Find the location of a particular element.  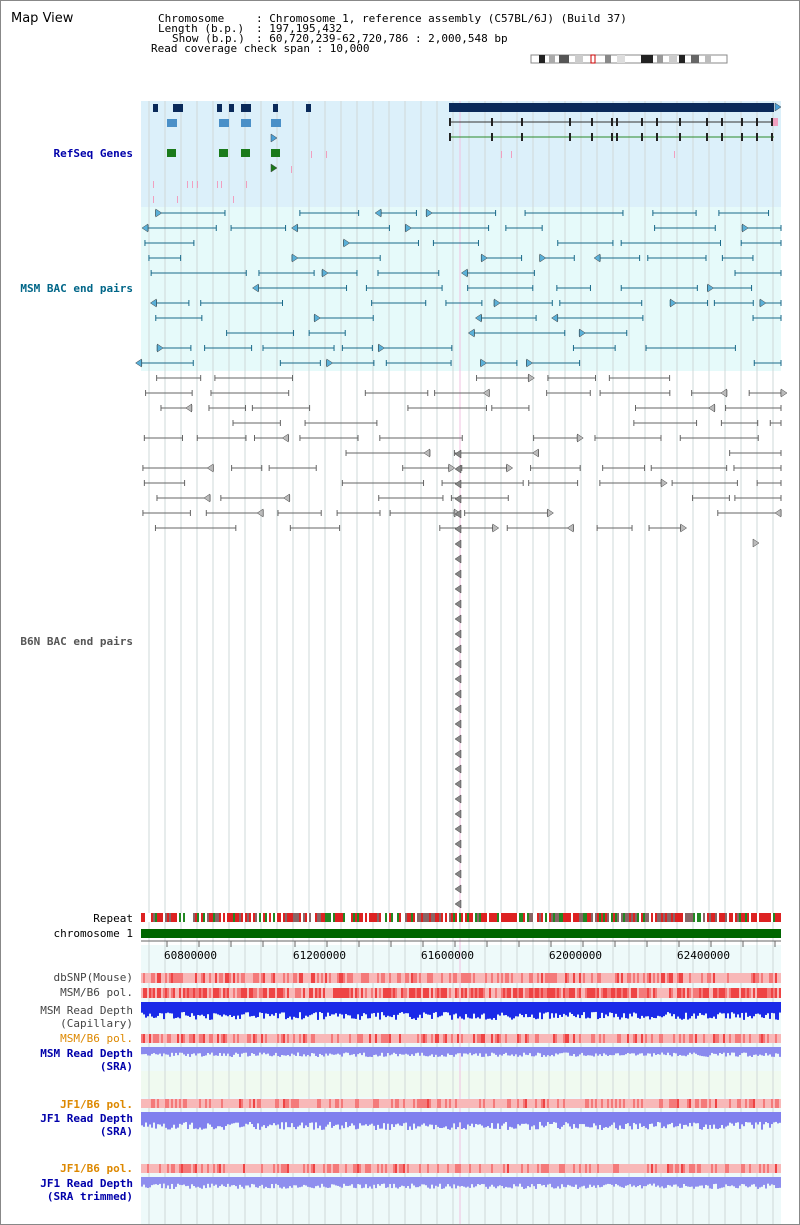

track-label-refseq: RefSeq Genes is located at coordinates (93, 153).